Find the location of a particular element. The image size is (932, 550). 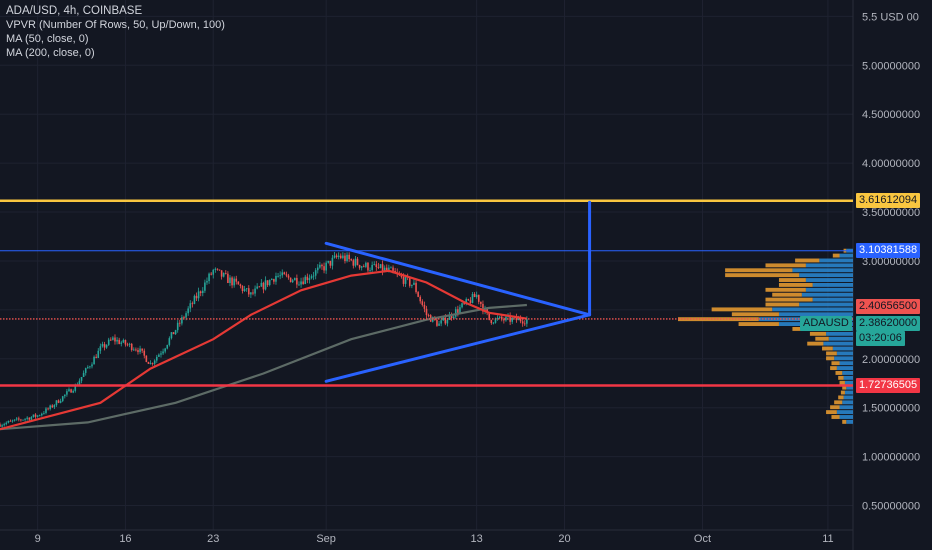

y-tick-label: 0.50000000 is located at coordinates (891, 507).